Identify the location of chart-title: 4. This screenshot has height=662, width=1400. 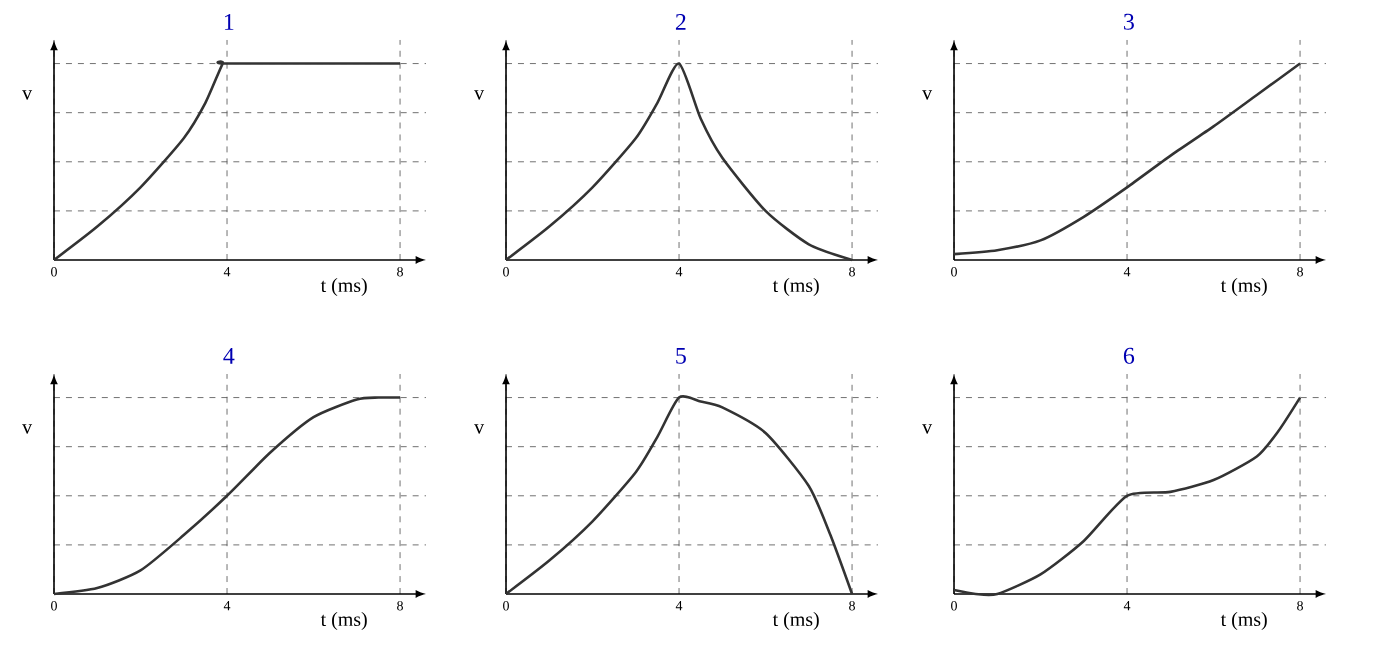
(229, 356).